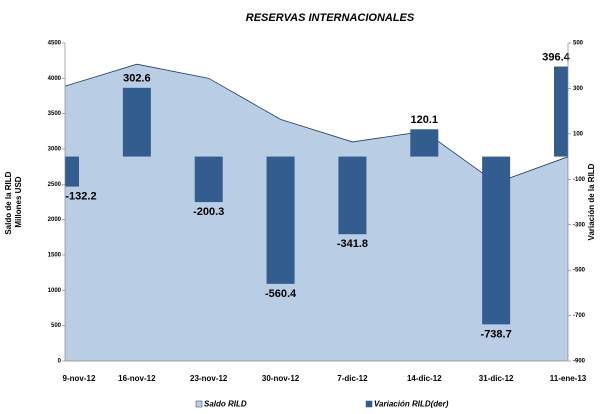 Image resolution: width=600 pixels, height=414 pixels. I want to click on data-label: 396.4, so click(556, 57).